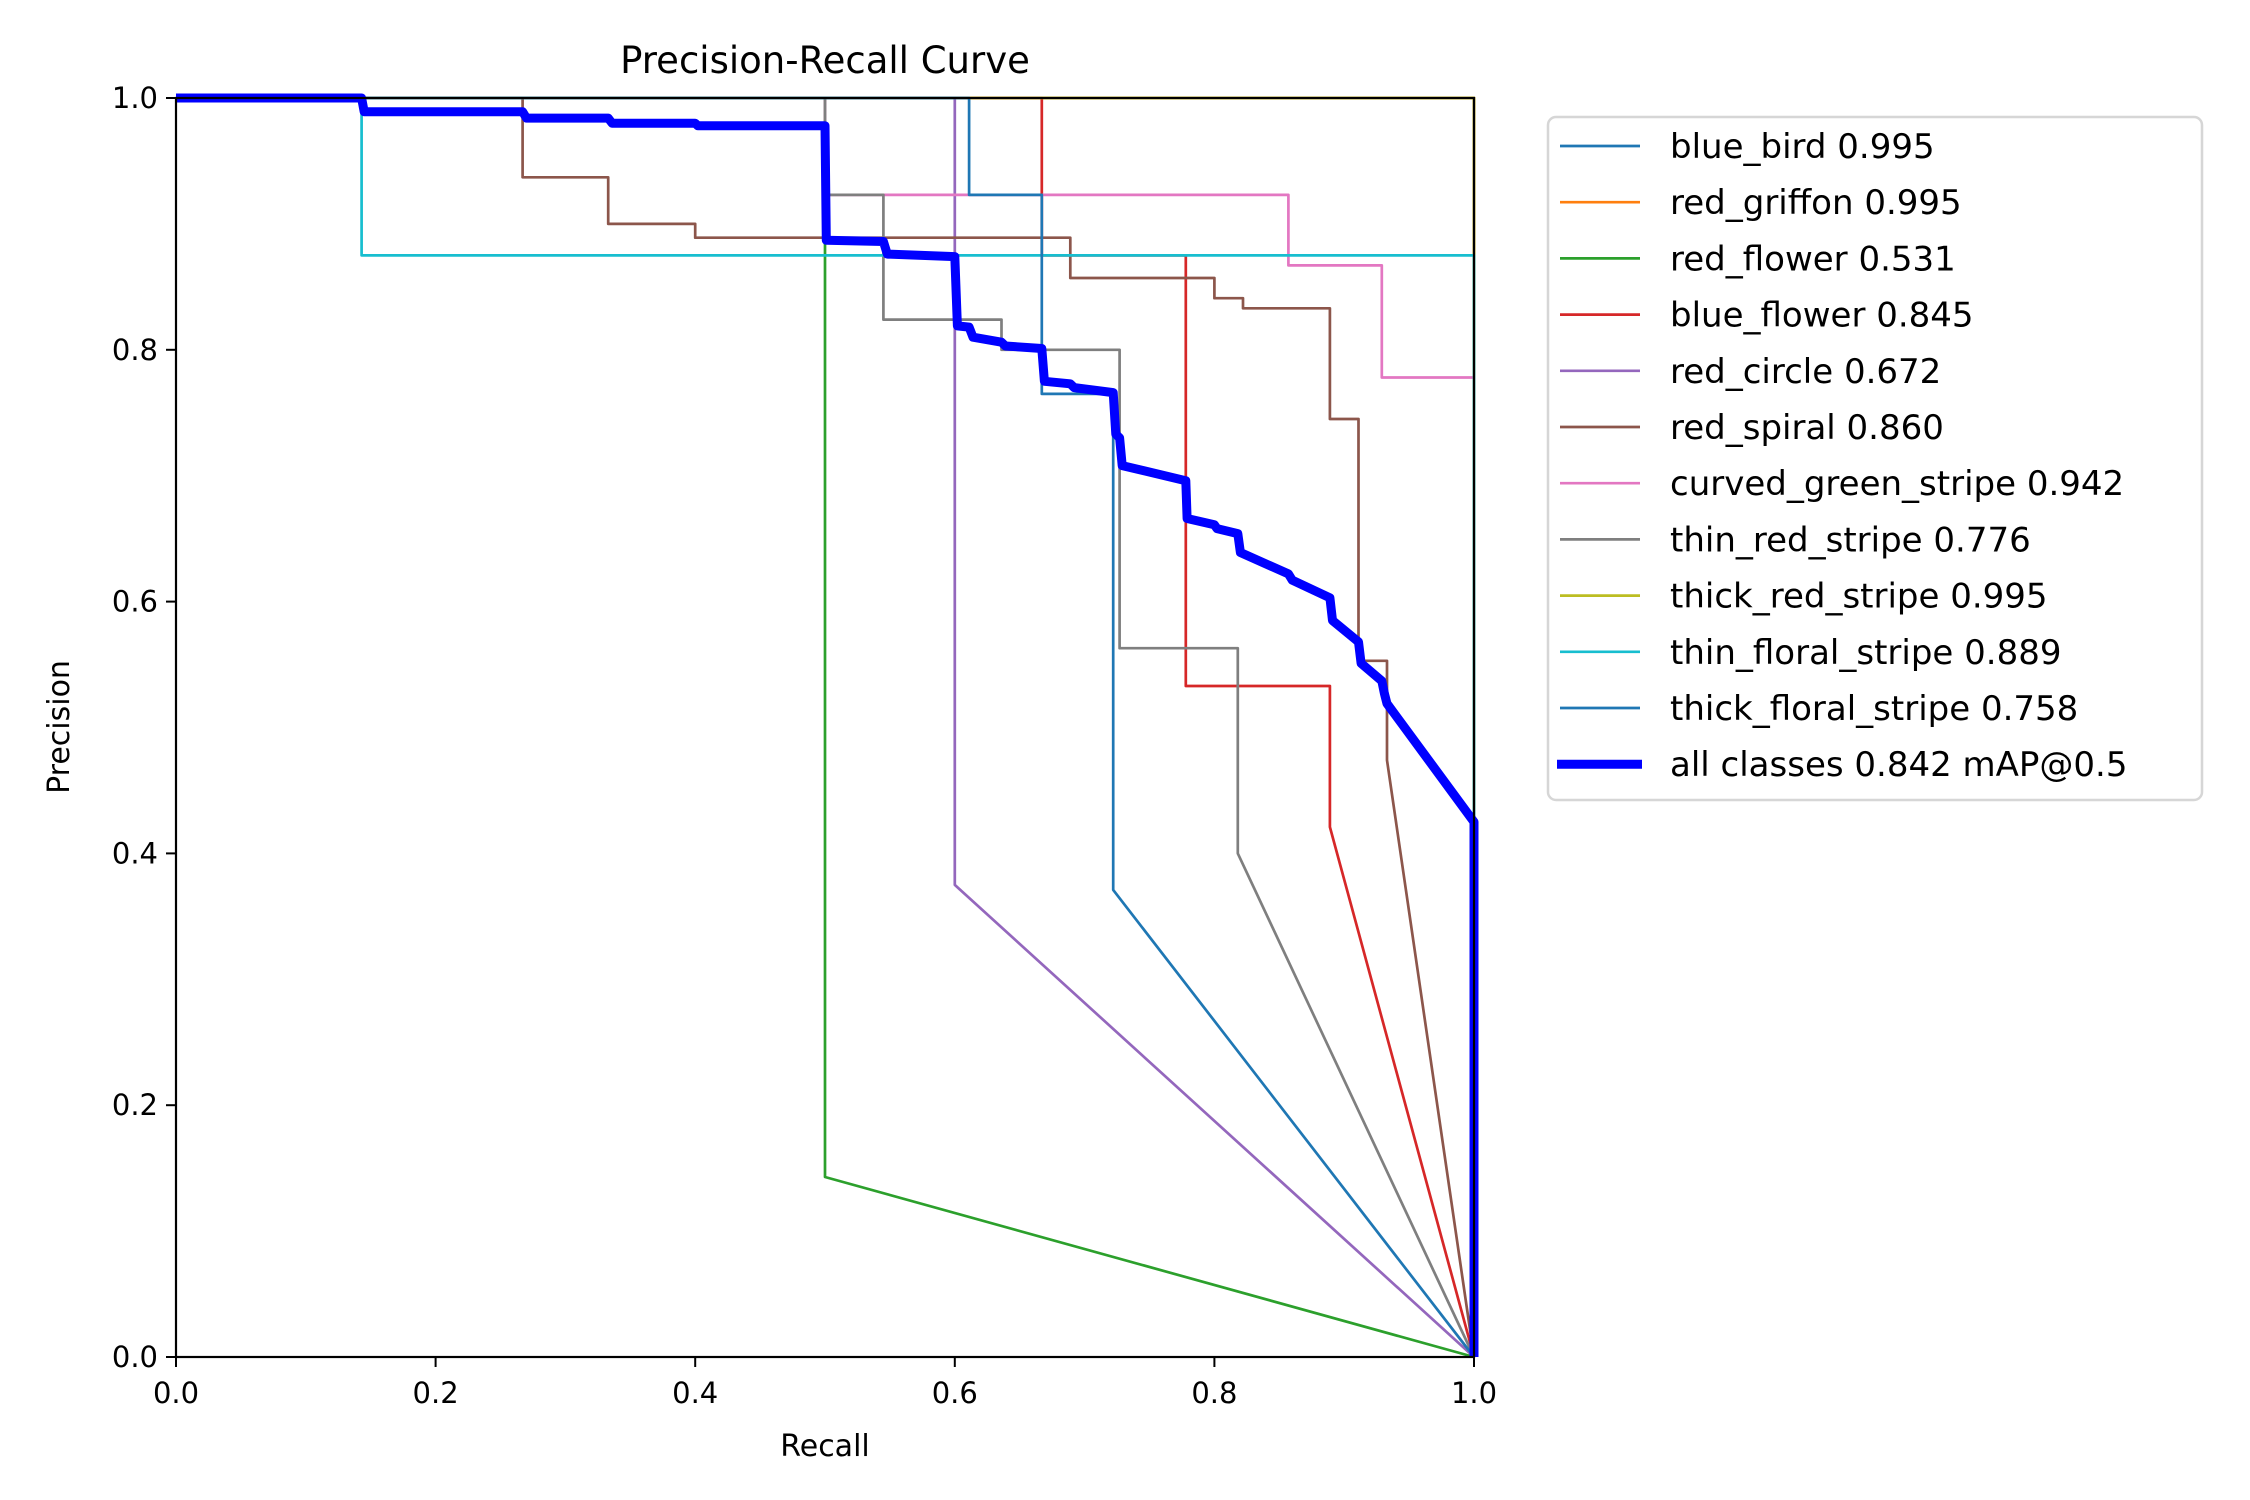 This screenshot has width=2250, height=1500. I want to click on legend-label-10: thick_floral_stripe 0.758, so click(1874, 709).